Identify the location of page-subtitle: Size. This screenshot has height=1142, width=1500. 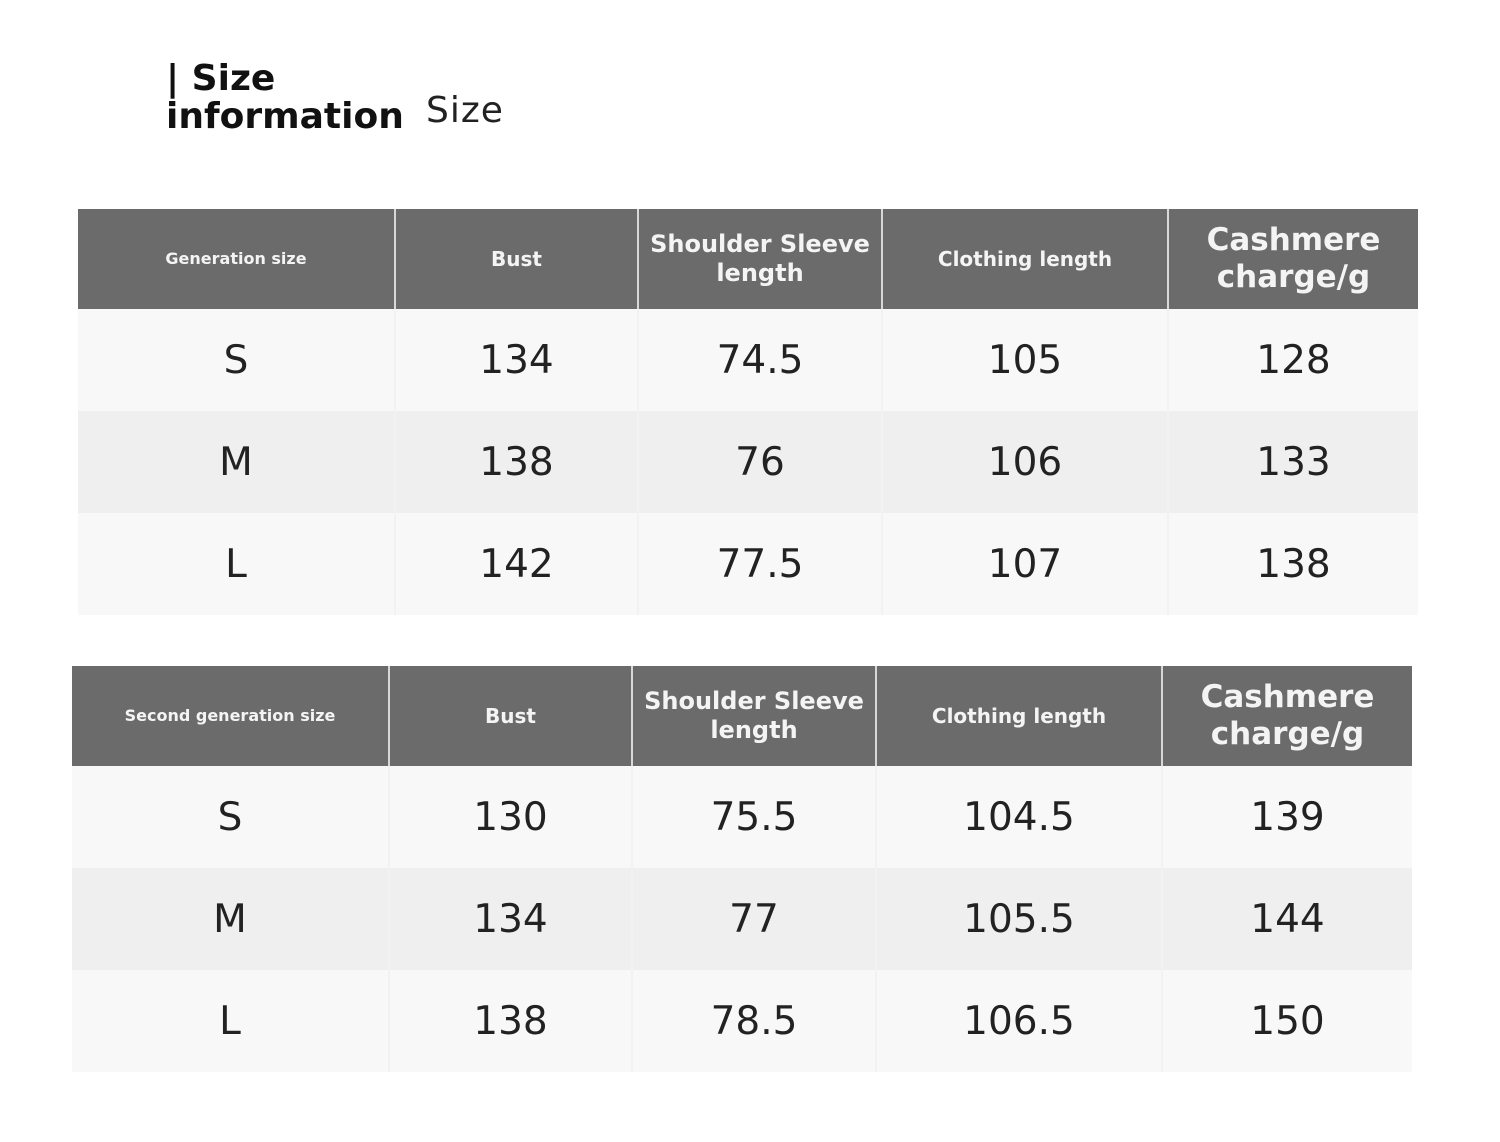
(465, 110).